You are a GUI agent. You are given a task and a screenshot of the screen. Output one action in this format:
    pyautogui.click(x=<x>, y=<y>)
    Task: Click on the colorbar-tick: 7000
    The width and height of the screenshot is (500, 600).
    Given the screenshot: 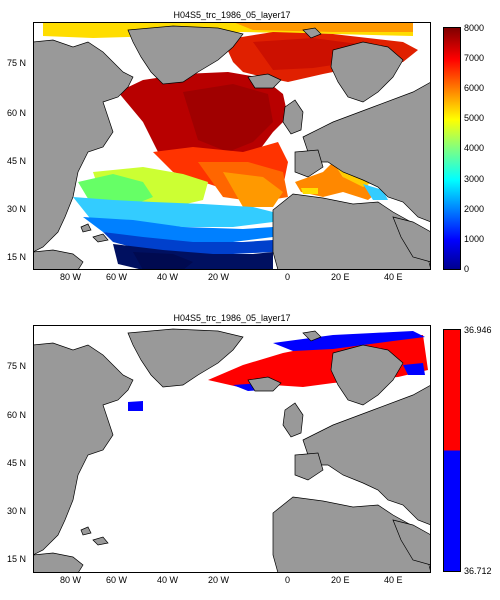 What is the action you would take?
    pyautogui.click(x=474, y=58)
    